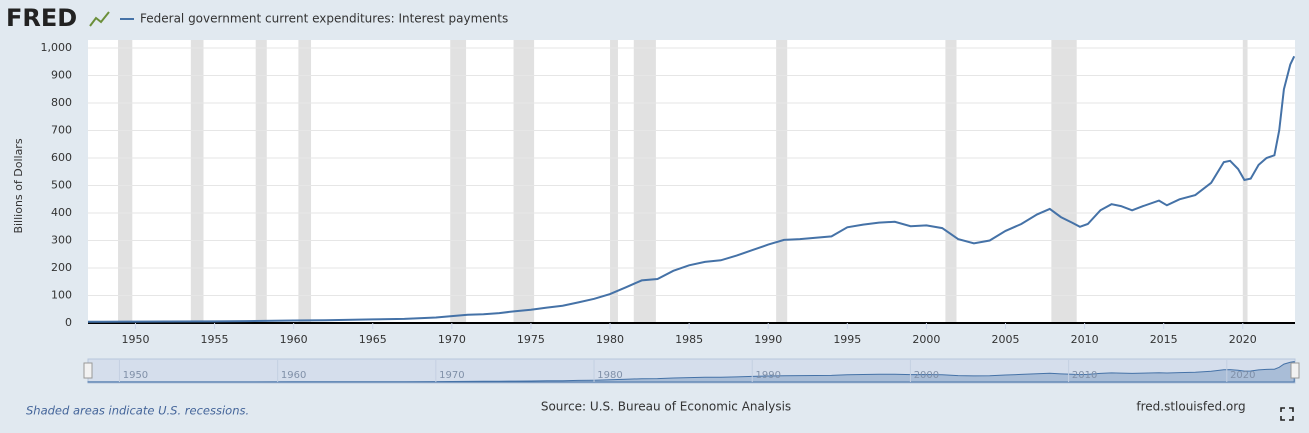  Describe the element at coordinates (609, 375) in the screenshot. I see `navigator-tick-label: 1980` at that location.